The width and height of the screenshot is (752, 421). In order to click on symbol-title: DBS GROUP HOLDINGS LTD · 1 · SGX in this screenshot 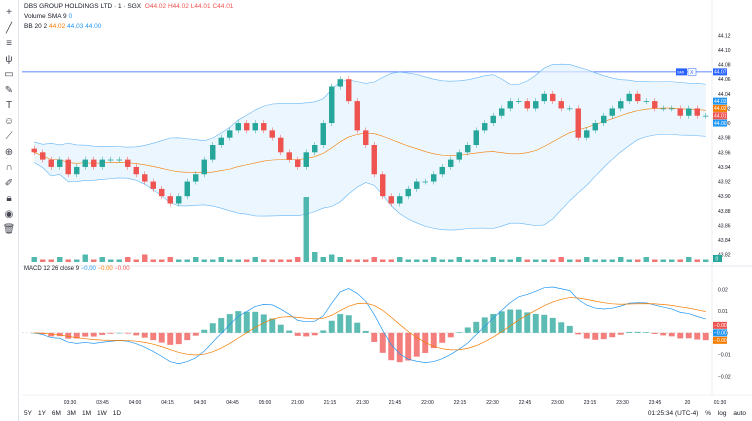, I will do `click(83, 6)`.